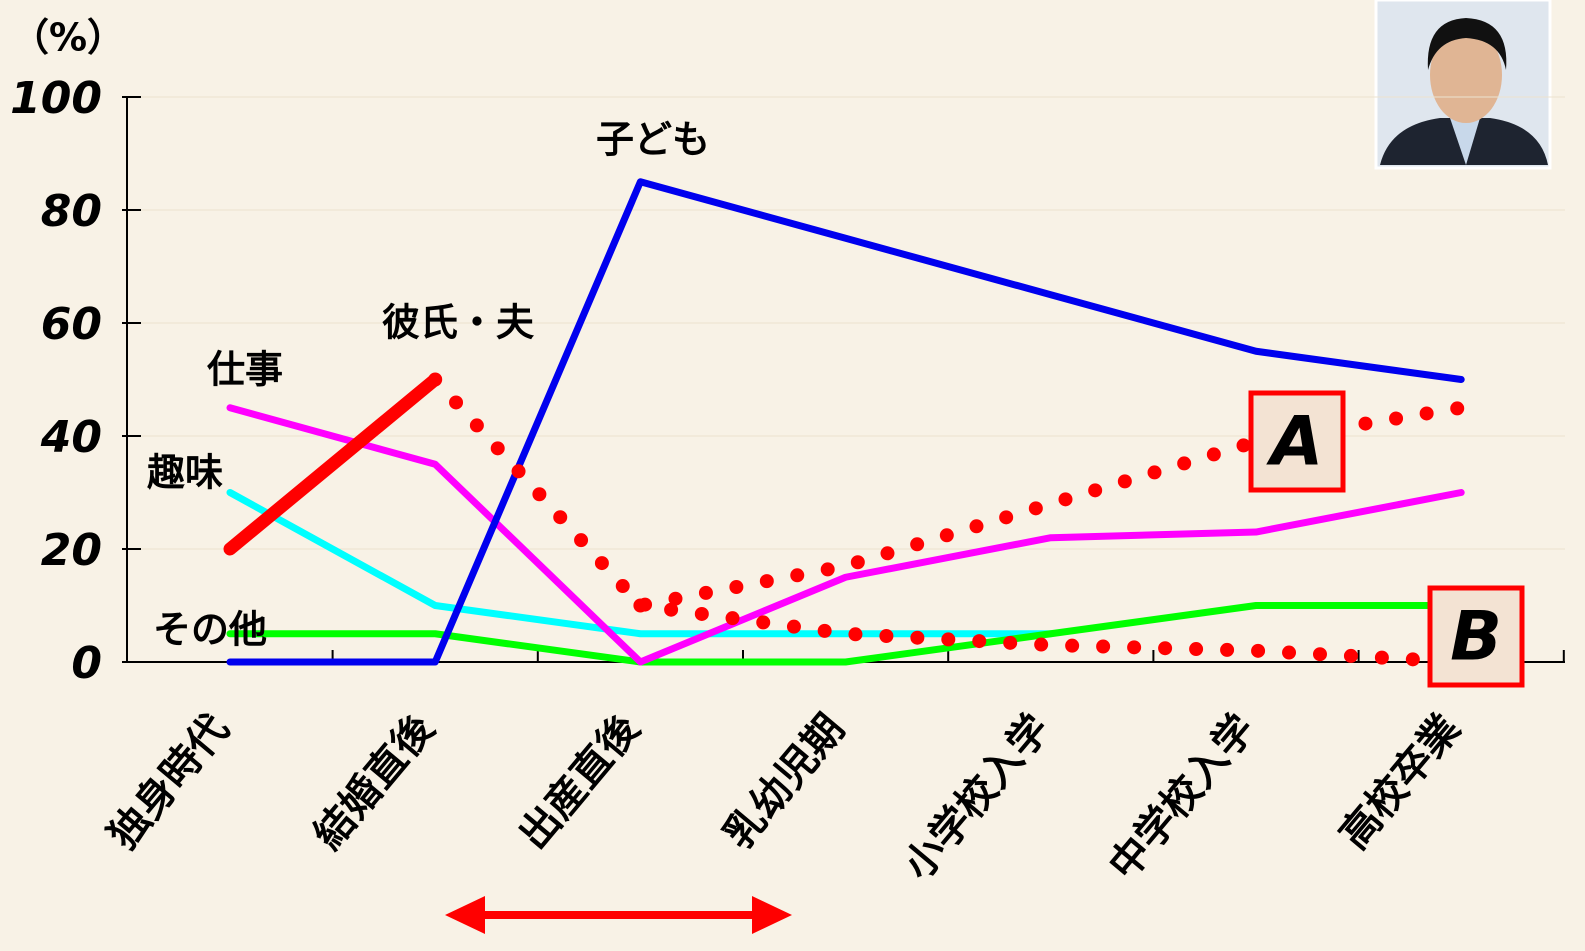 The width and height of the screenshot is (1585, 951). I want to click on series-label: 趣味, so click(185, 473).